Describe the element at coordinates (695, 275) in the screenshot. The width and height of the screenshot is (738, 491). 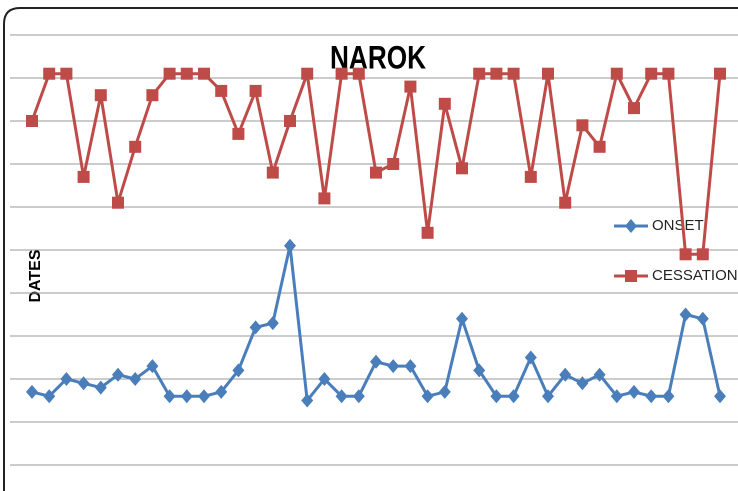
I see `legend-label: CESSATION` at that location.